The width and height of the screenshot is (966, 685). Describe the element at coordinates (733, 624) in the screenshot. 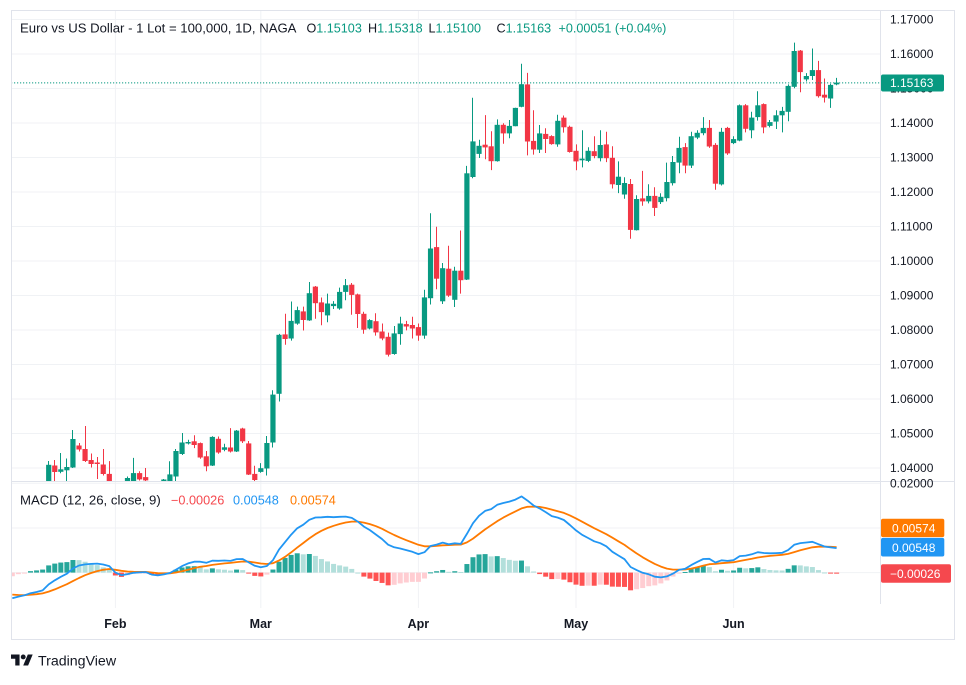

I see `svg-text: Jun` at that location.